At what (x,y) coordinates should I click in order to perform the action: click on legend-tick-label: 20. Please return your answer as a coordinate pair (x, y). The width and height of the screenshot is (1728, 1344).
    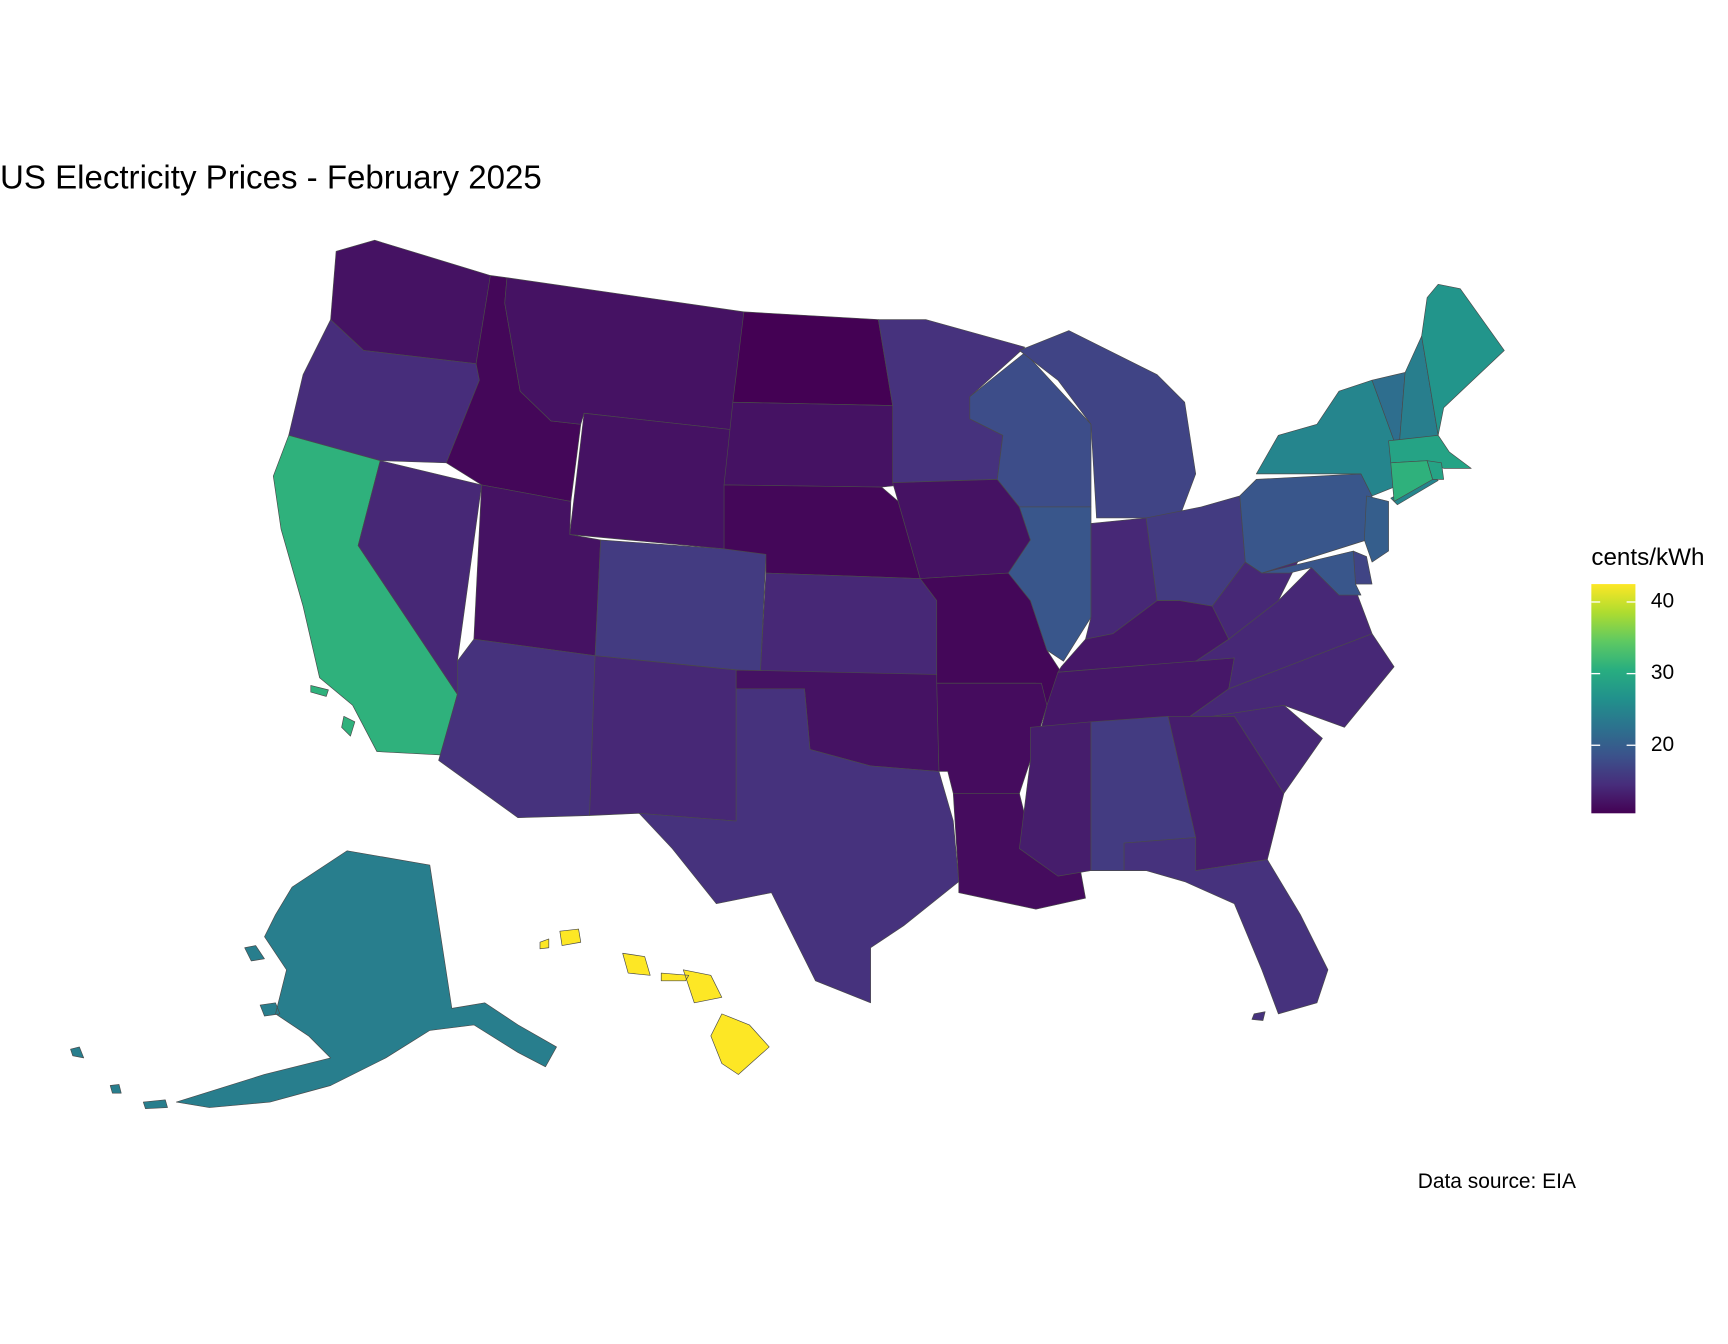
    Looking at the image, I should click on (1662, 744).